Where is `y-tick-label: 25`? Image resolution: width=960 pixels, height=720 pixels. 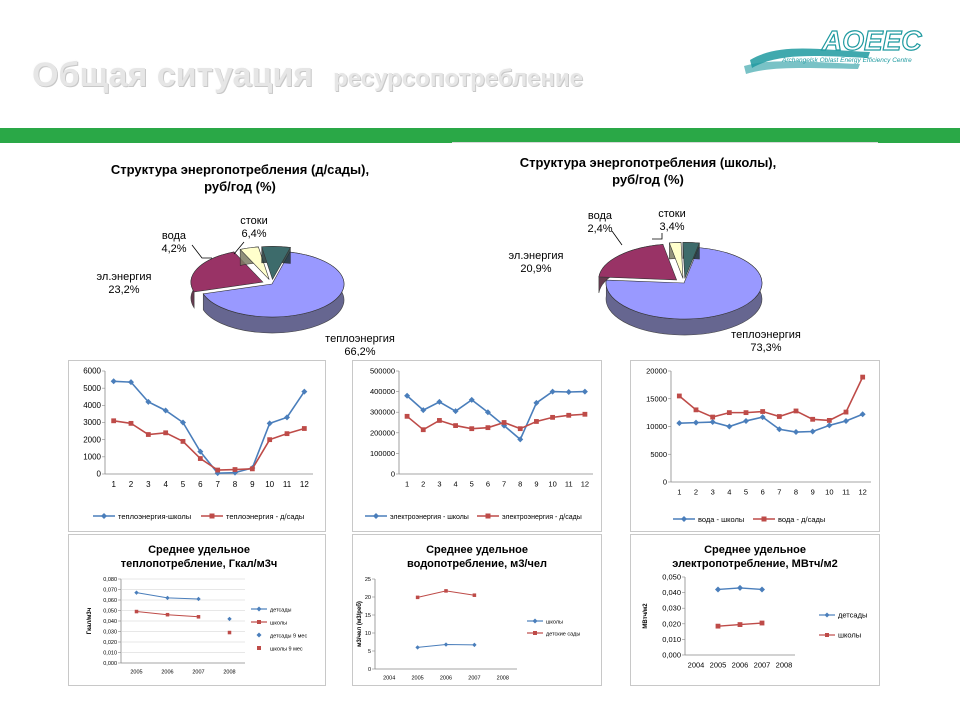
y-tick-label: 25 is located at coordinates (368, 580).